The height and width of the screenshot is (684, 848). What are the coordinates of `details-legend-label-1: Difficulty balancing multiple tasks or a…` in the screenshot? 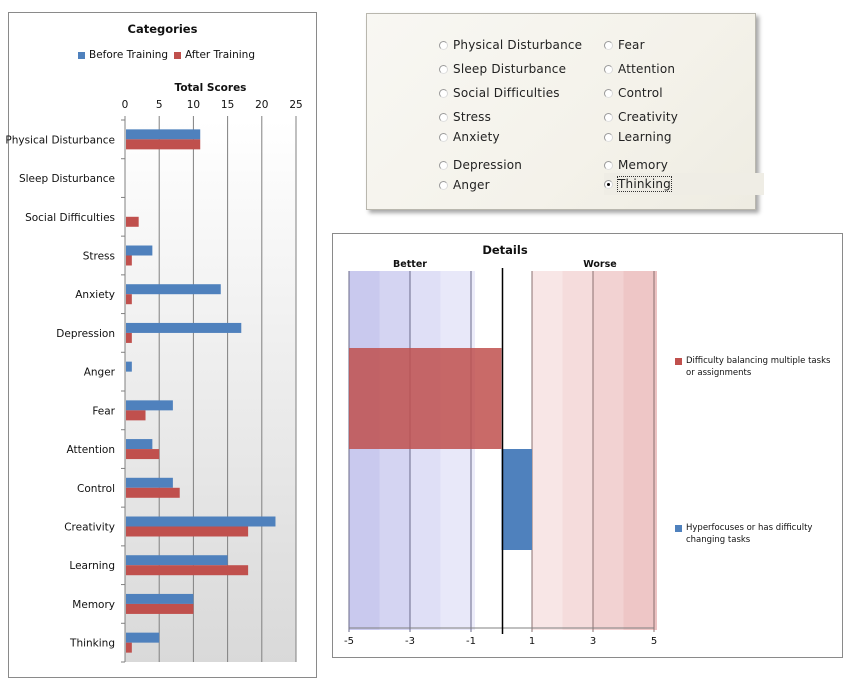 It's located at (758, 367).